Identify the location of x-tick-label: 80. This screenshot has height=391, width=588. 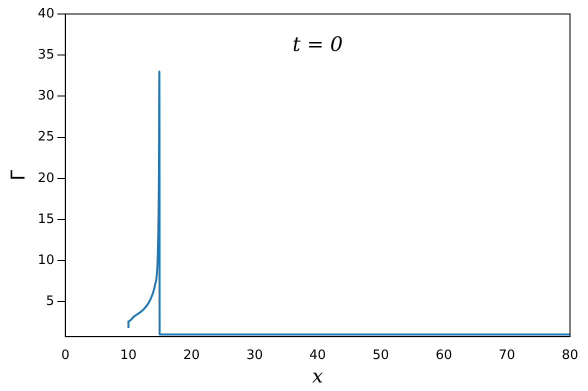
(570, 355).